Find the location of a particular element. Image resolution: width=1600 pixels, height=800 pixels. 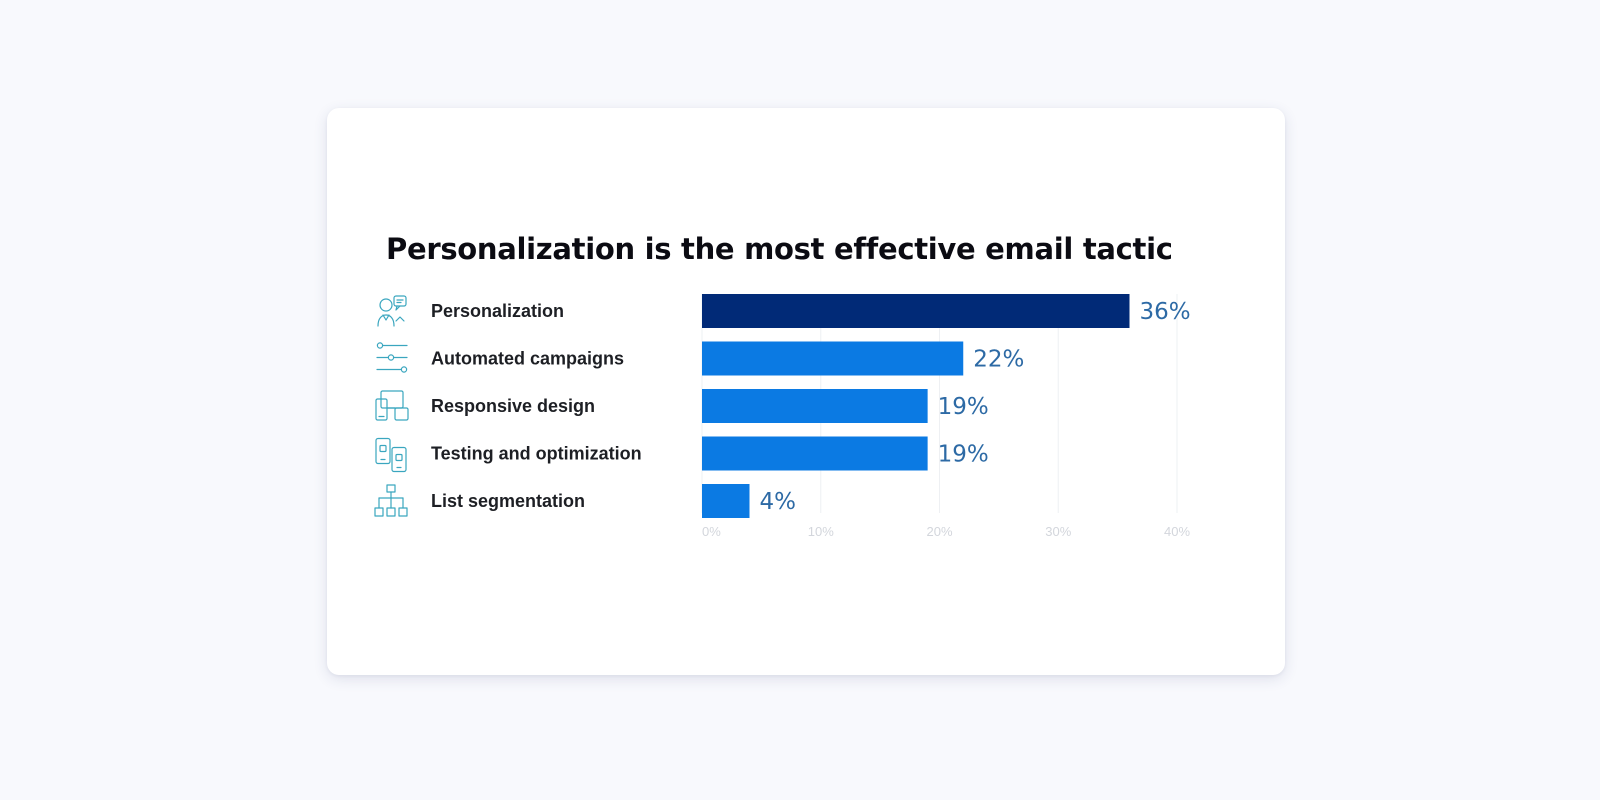

x-tick-label: 20% is located at coordinates (939, 531).